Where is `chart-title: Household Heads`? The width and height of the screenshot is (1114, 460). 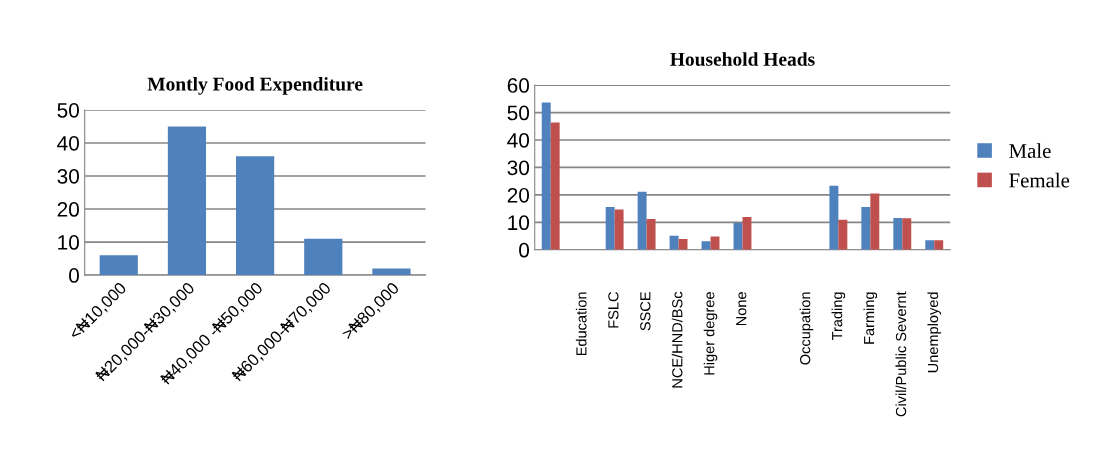 chart-title: Household Heads is located at coordinates (742, 59).